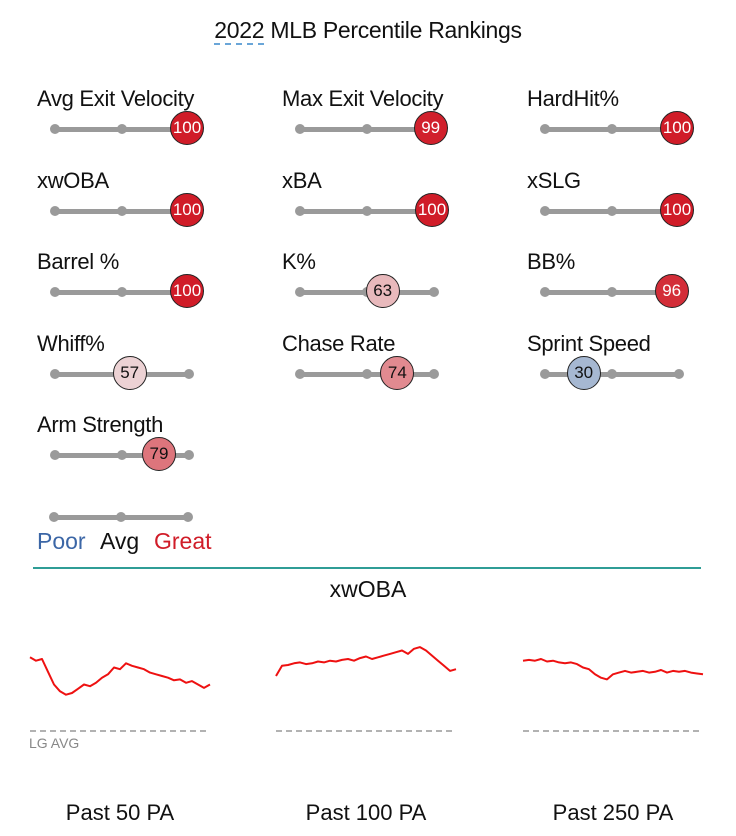  I want to click on metric-percentile-bubble: 57, so click(129, 373).